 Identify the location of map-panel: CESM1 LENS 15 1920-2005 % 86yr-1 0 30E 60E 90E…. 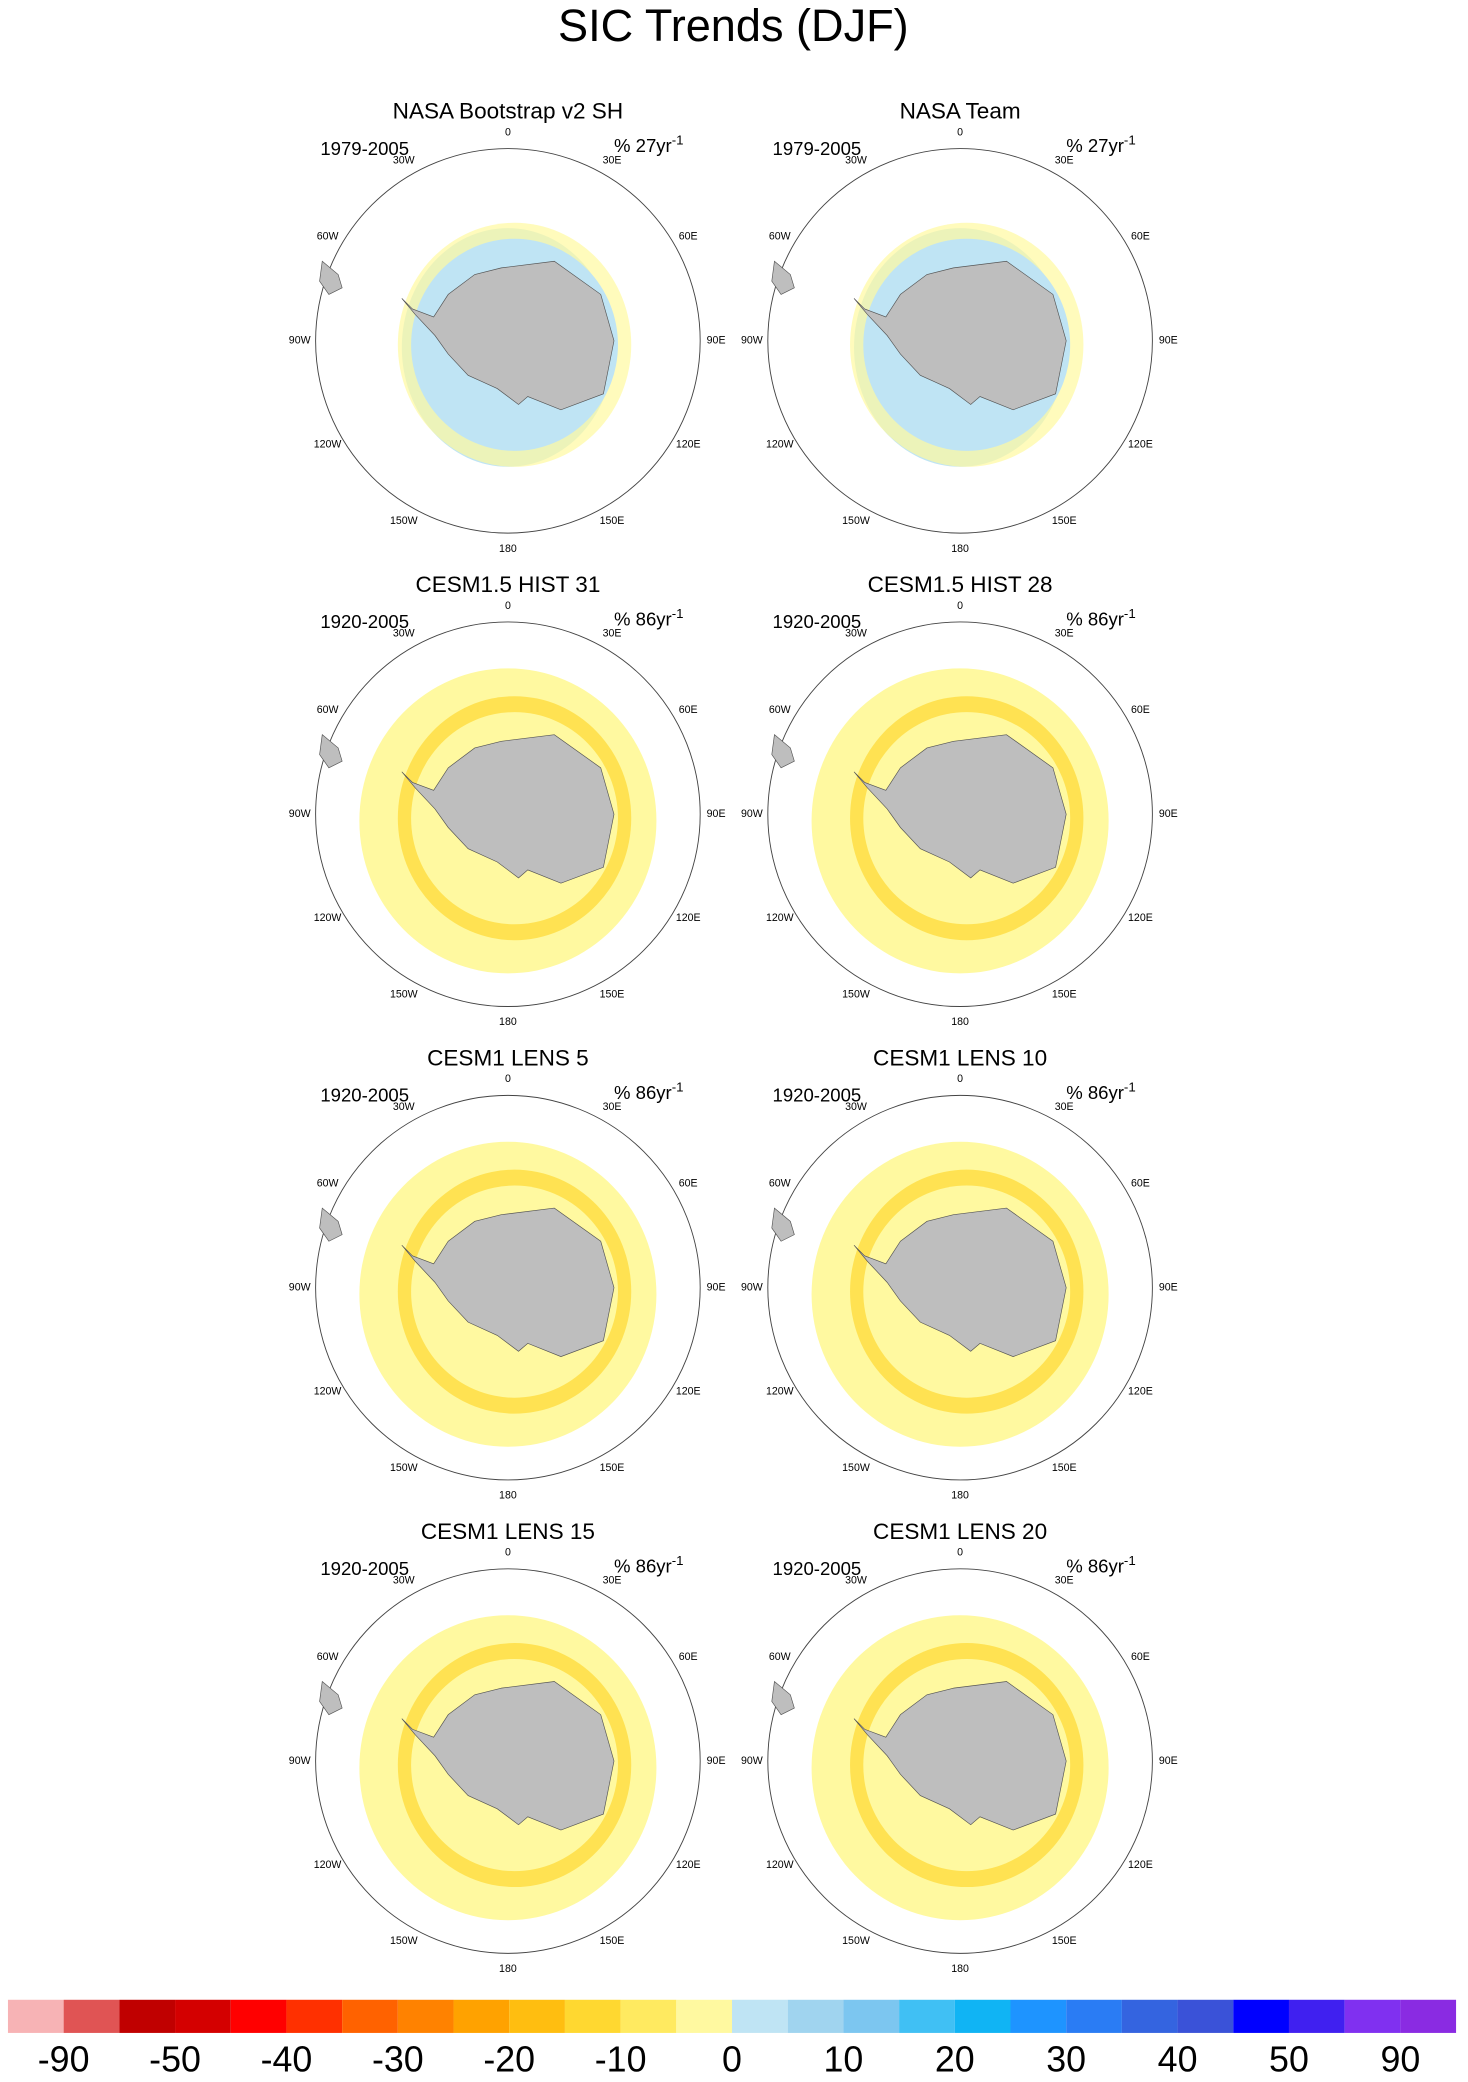
(507, 1747).